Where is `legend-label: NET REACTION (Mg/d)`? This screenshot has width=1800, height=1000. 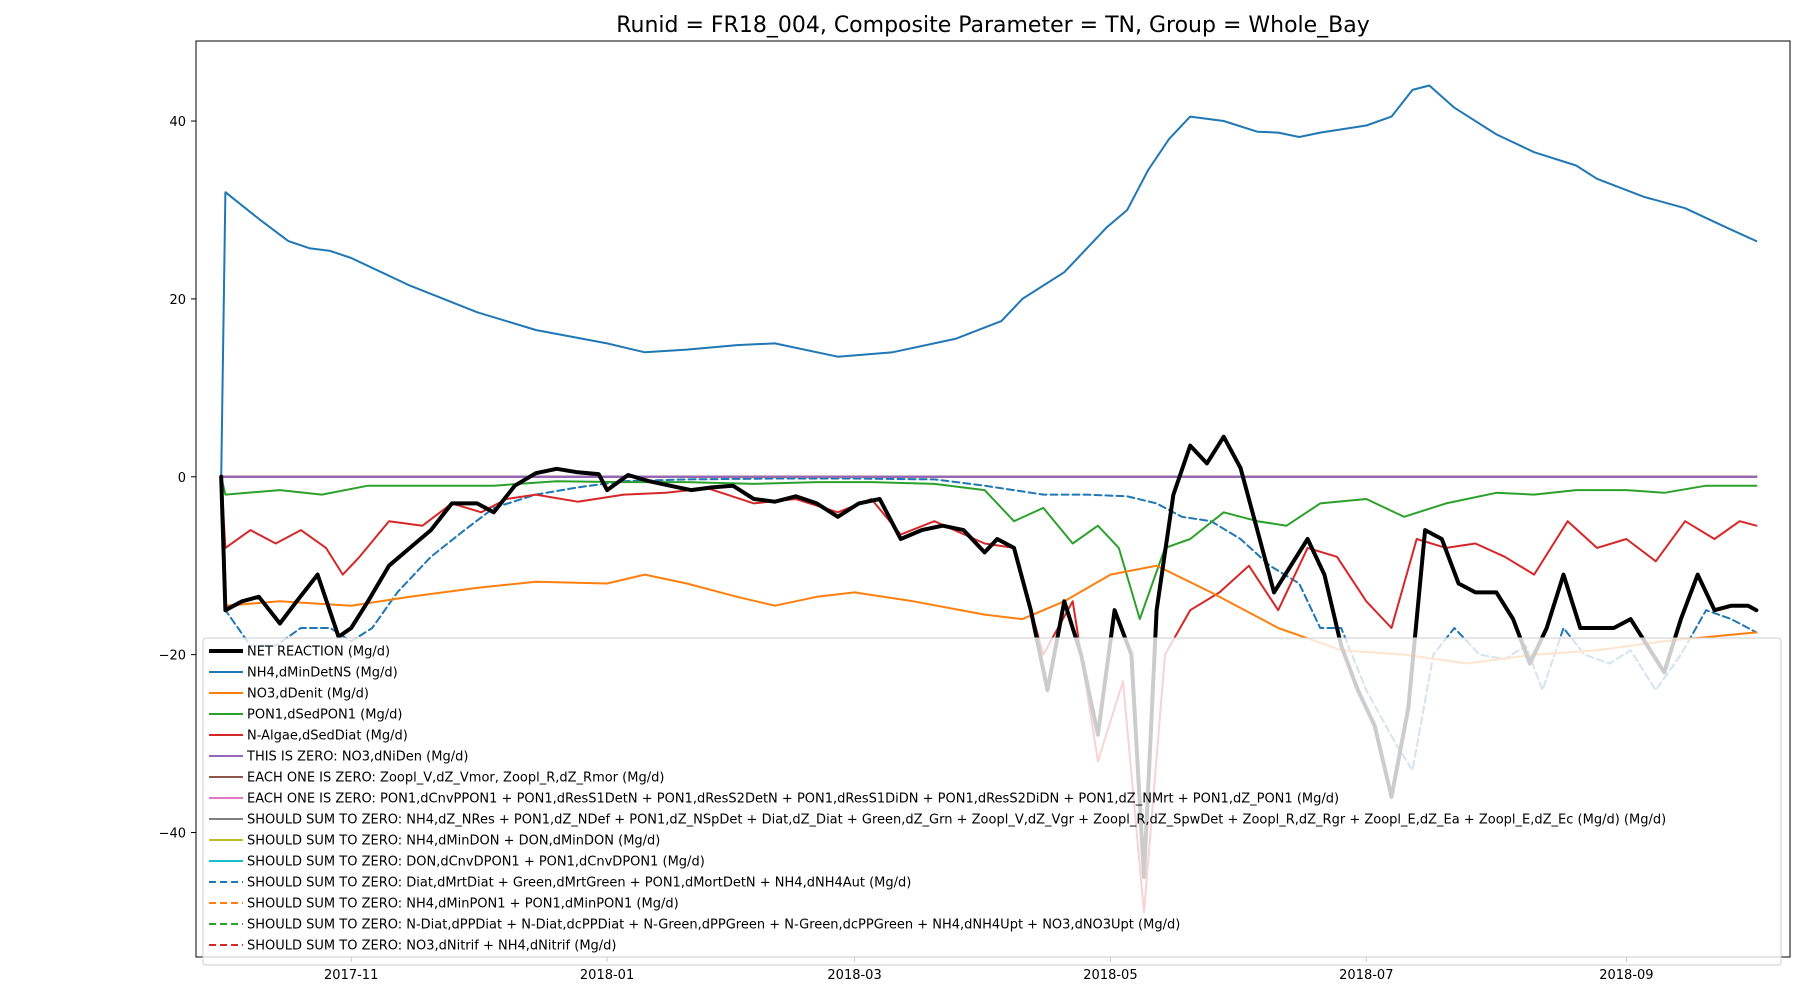 legend-label: NET REACTION (Mg/d) is located at coordinates (318, 652).